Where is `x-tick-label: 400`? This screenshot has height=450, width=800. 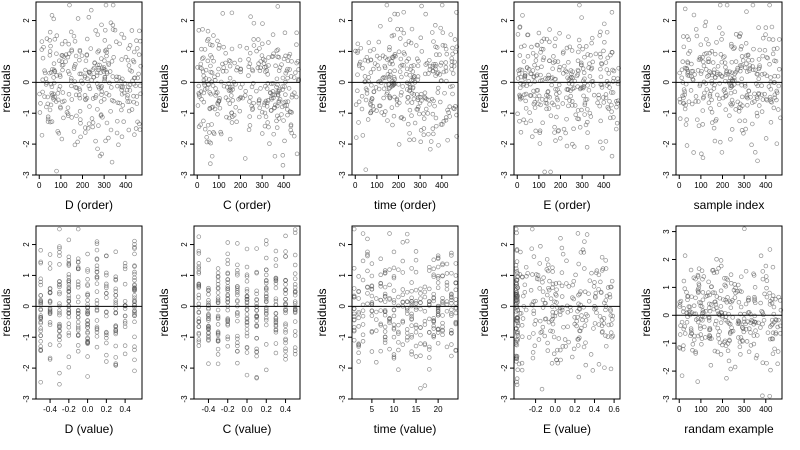
x-tick-label: 400 is located at coordinates (604, 185).